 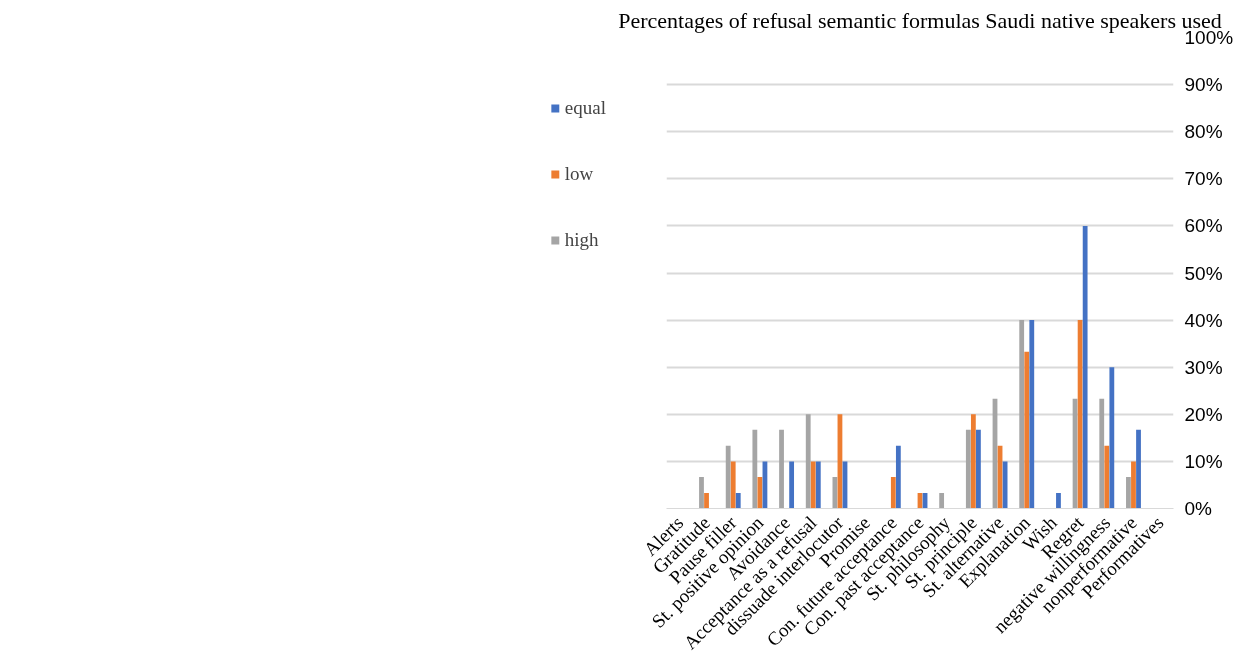 What do you see at coordinates (1203, 179) in the screenshot?
I see `y-tick-label: 70%` at bounding box center [1203, 179].